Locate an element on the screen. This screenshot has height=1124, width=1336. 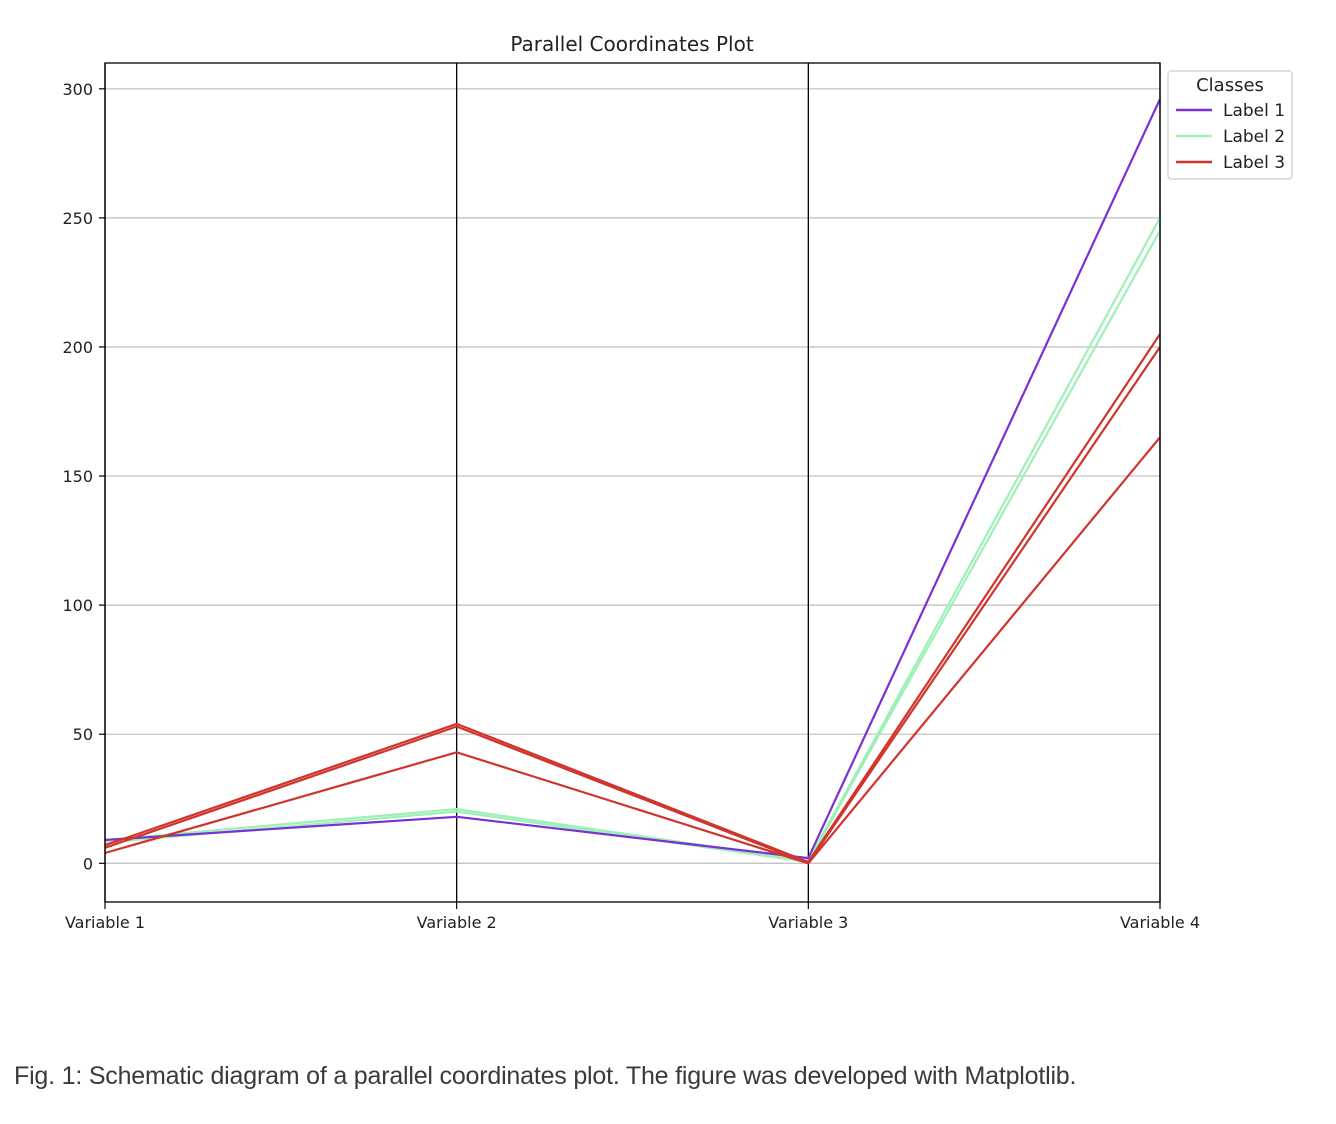
chart-title: Parallel Coordinates Plot is located at coordinates (631, 44).